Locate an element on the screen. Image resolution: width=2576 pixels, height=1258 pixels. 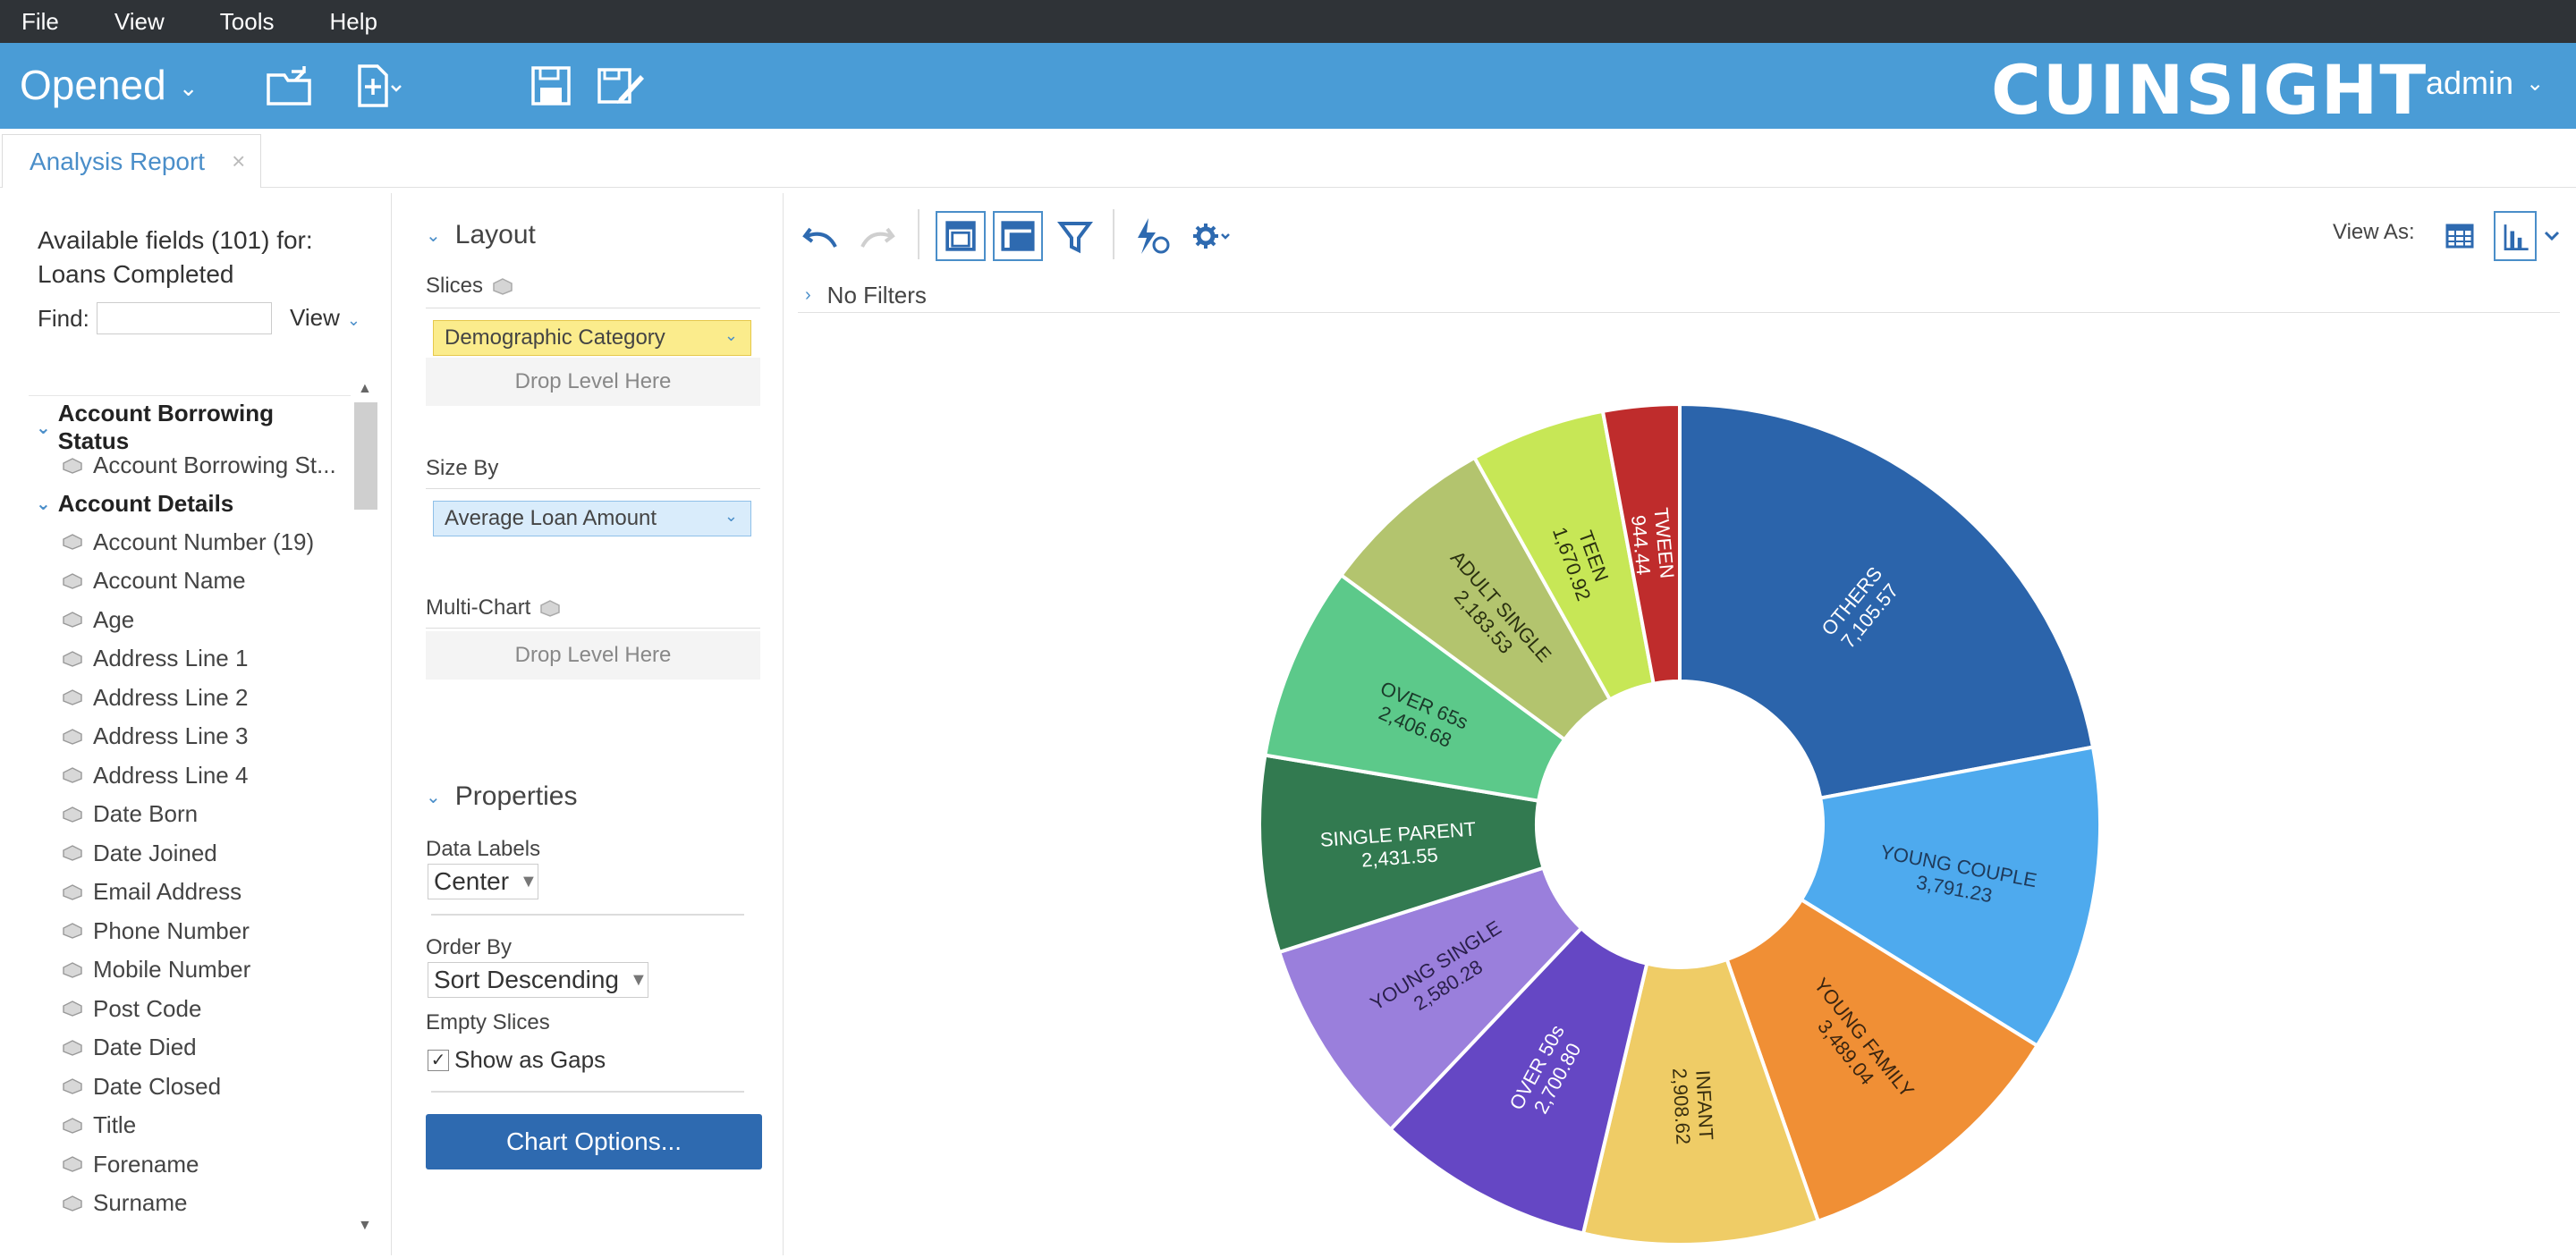
field-item: Account Number (19) is located at coordinates (190, 542).